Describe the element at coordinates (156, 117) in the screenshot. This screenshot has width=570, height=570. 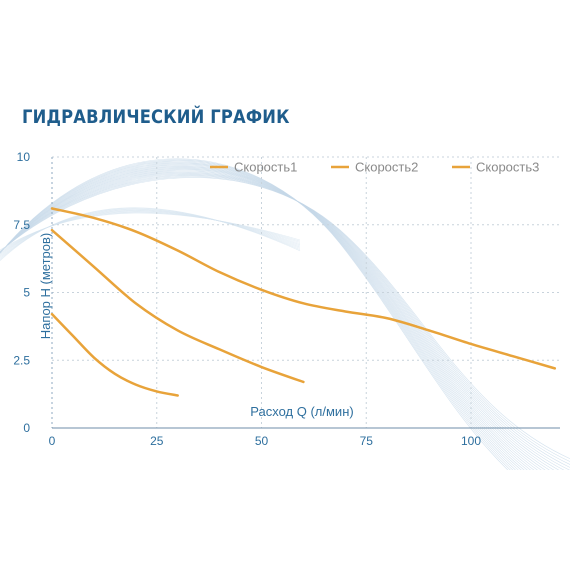
I see `chart-title: ГИДРАВЛИЧЕСКИЙ ГРАФИК` at that location.